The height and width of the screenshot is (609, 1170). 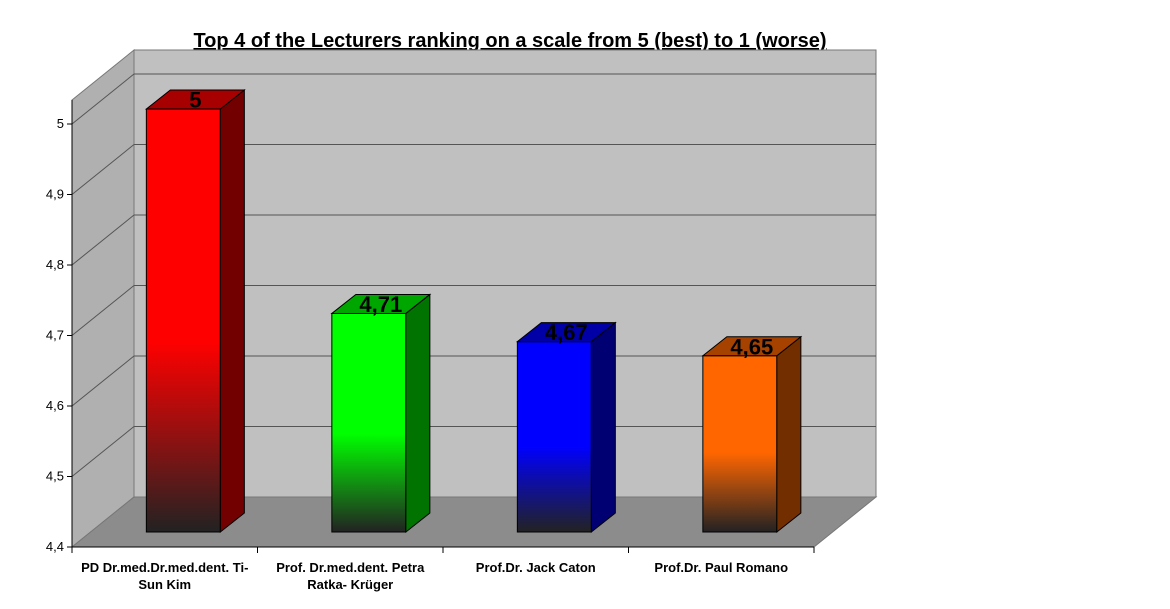 I want to click on y-tick-label: 4,9, so click(x=55, y=194).